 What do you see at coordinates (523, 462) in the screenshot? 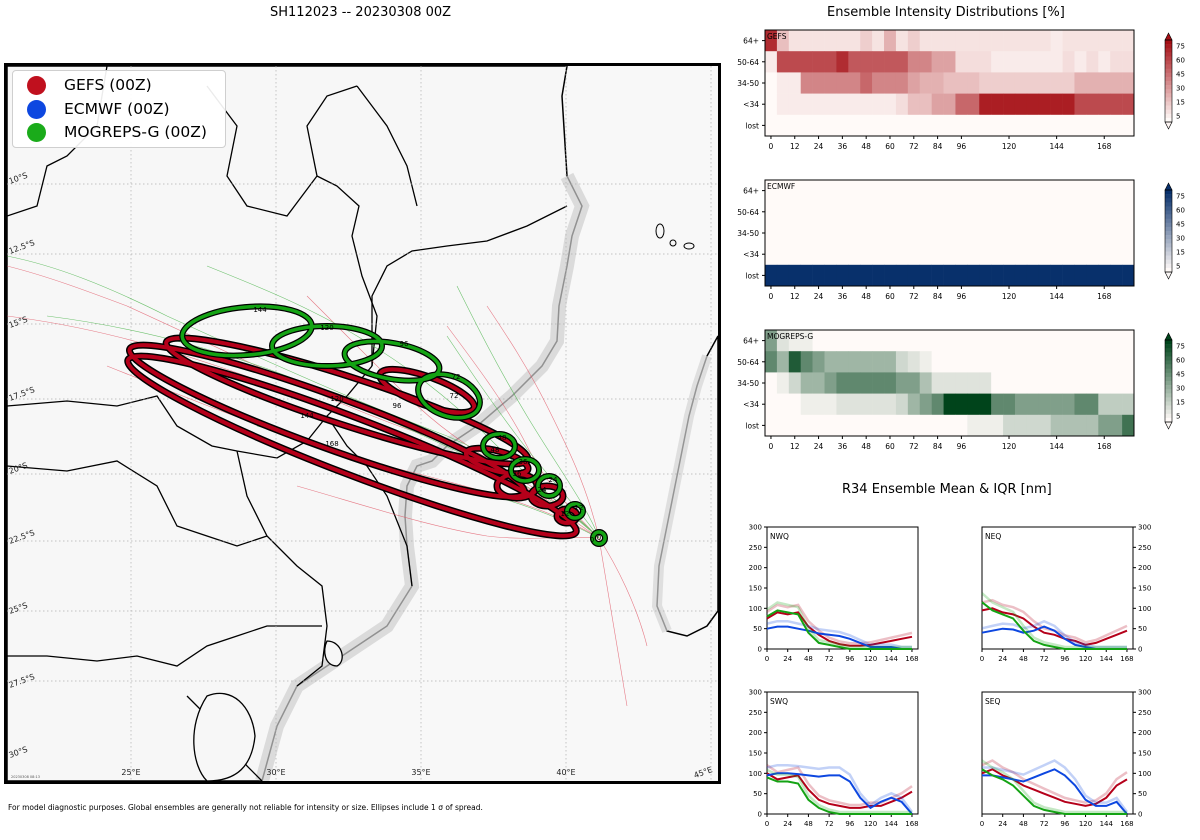
I see `mogreps-tau-label: 36` at bounding box center [523, 462].